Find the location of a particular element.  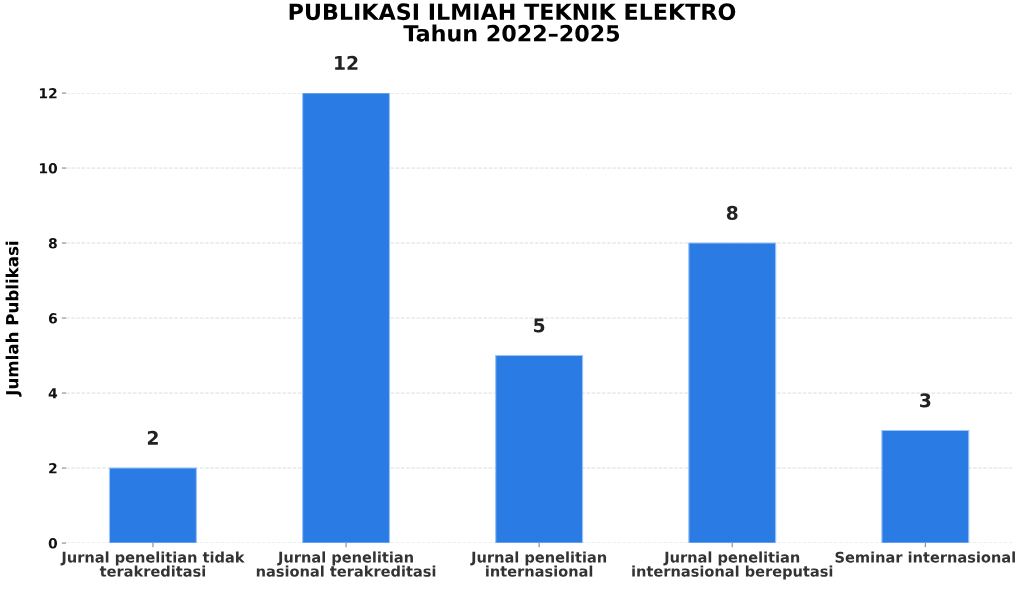

y-tick-label: 10 is located at coordinates (48, 168).